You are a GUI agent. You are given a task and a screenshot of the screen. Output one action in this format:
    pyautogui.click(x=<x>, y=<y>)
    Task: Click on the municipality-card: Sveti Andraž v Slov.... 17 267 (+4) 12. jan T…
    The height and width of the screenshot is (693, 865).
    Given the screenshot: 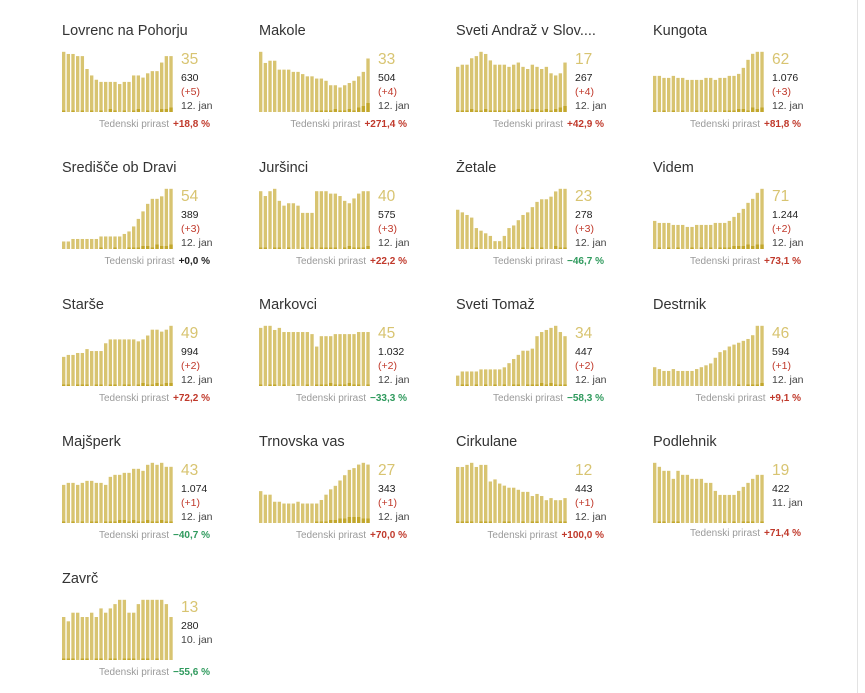 What is the action you would take?
    pyautogui.click(x=551, y=65)
    